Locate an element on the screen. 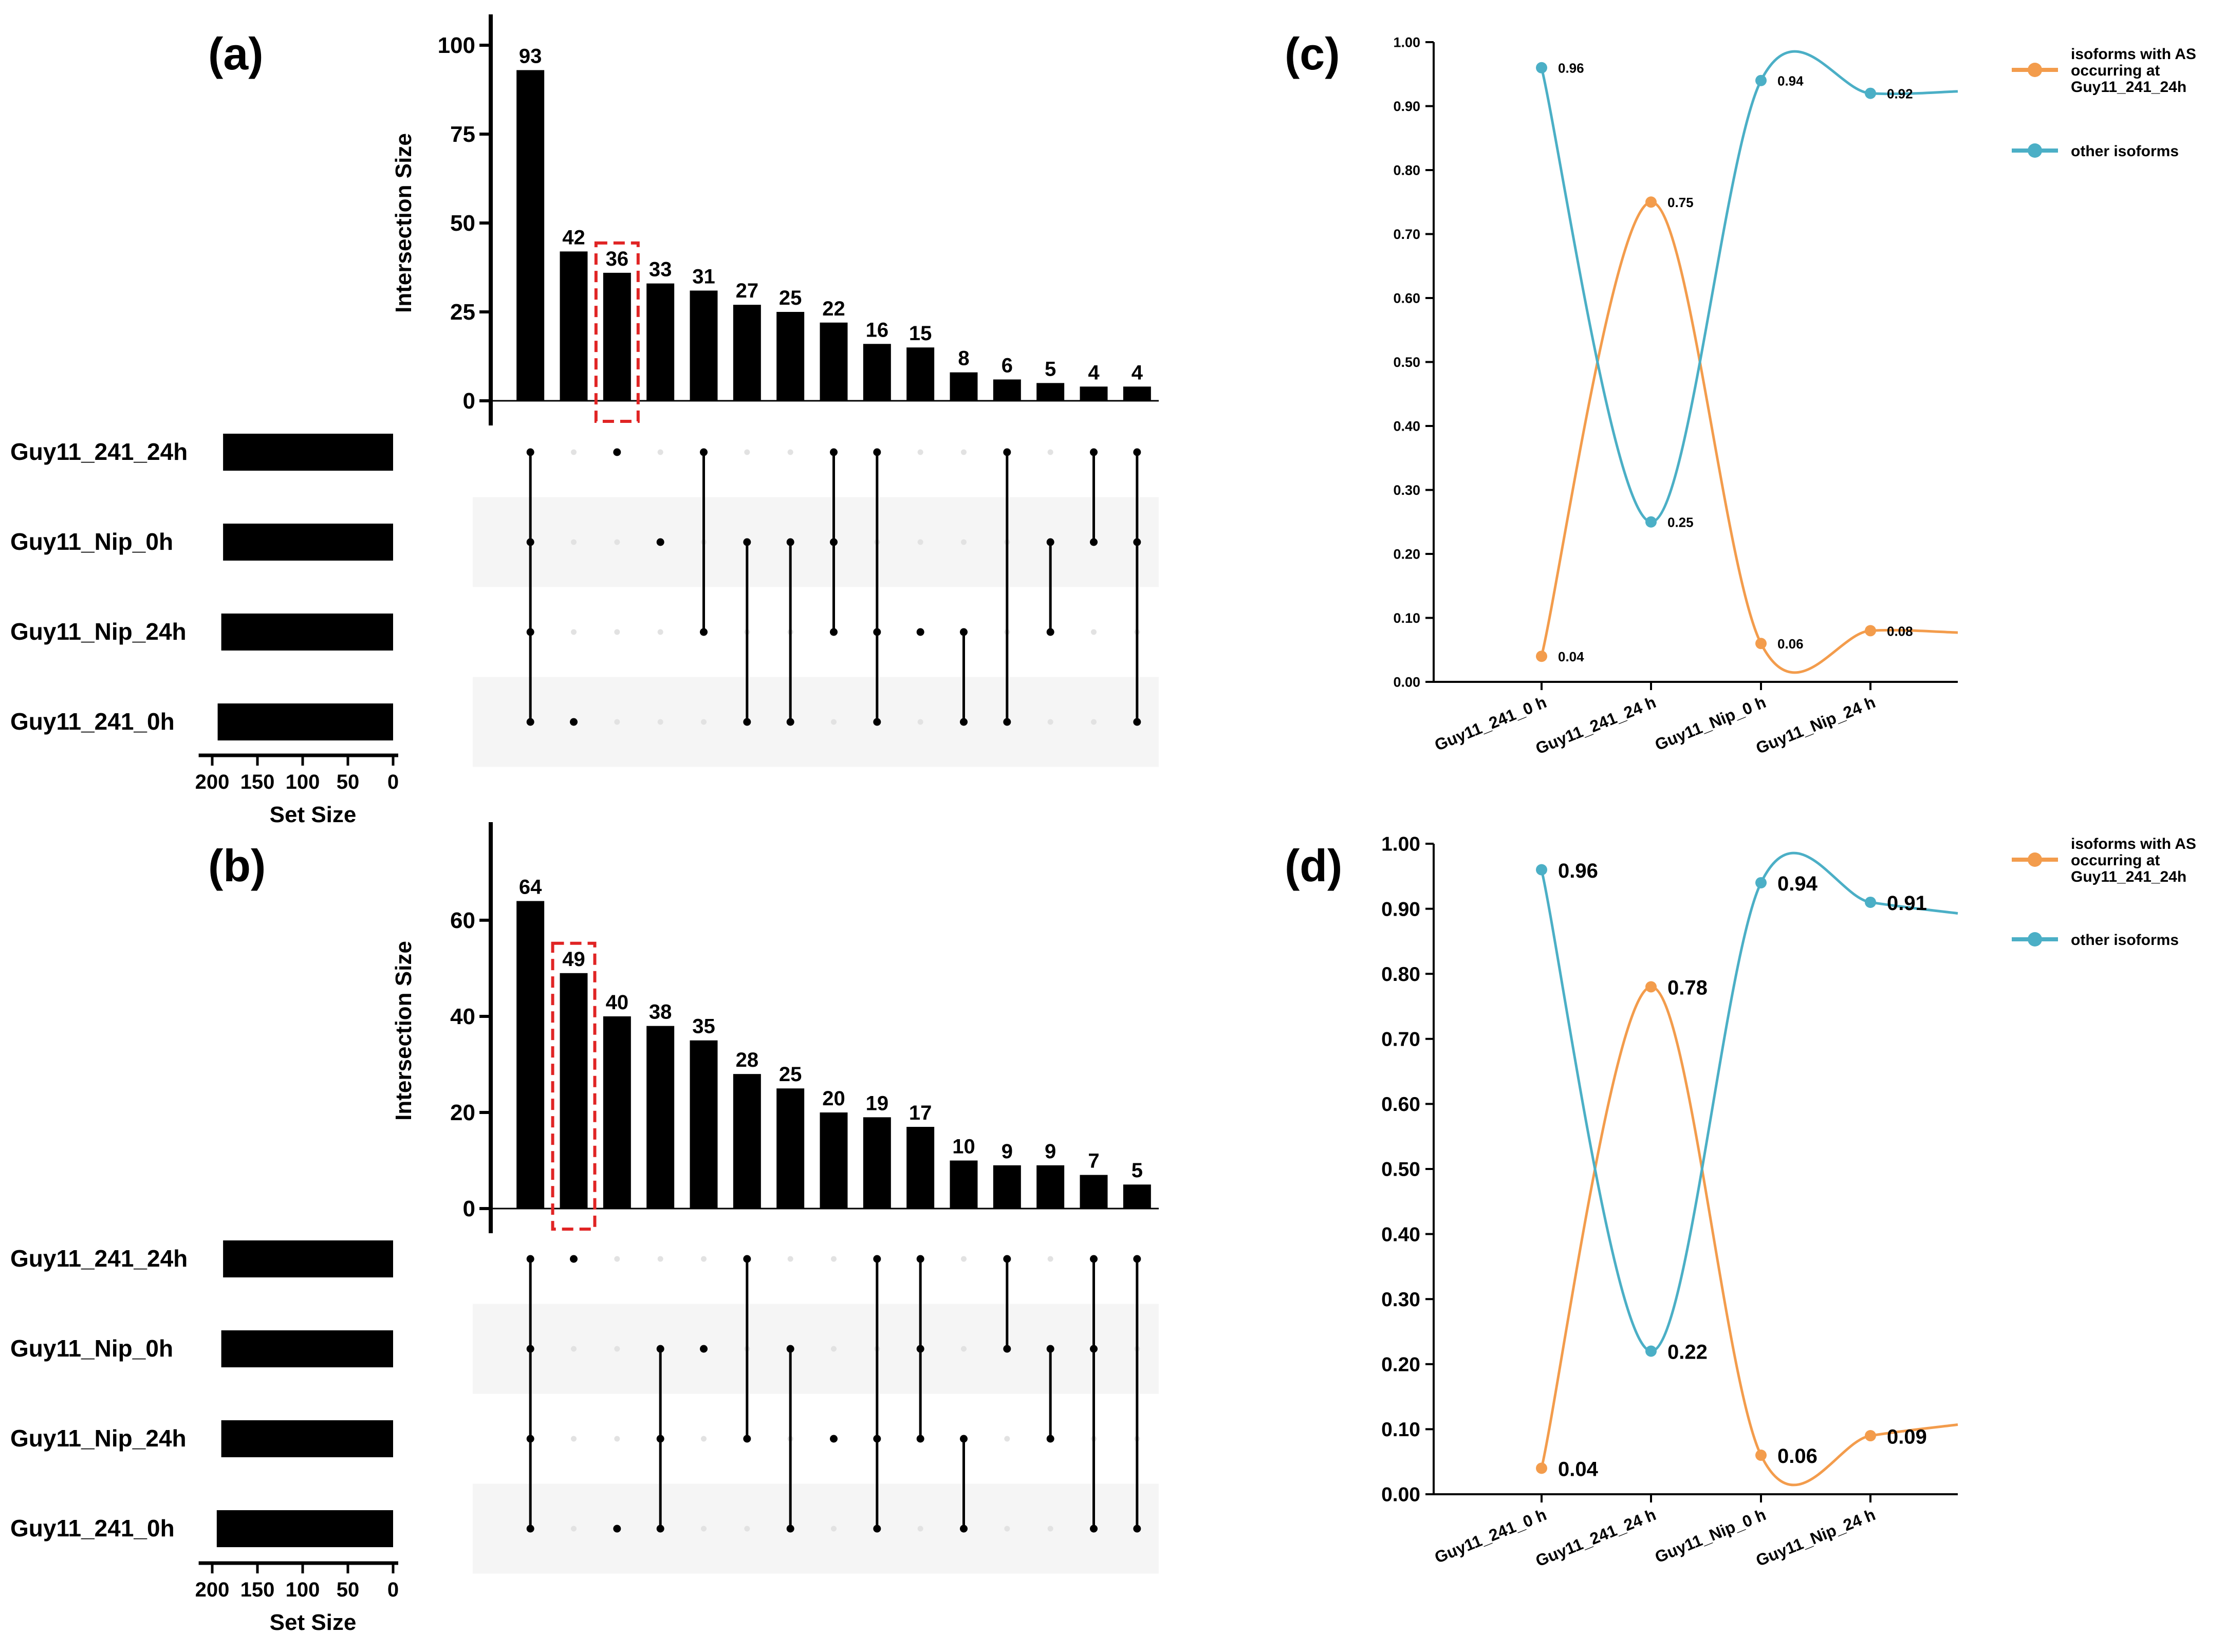 Image resolution: width=2225 pixels, height=1652 pixels. bar-value-label: 15 is located at coordinates (920, 333).